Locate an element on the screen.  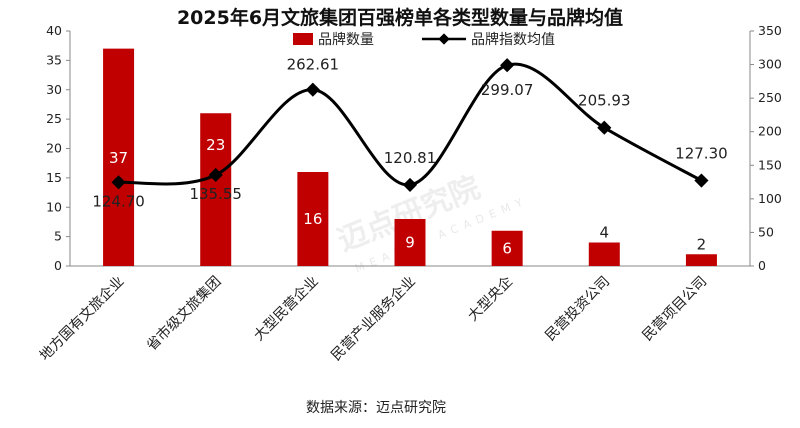
bar-value-label: 4 is located at coordinates (605, 233).